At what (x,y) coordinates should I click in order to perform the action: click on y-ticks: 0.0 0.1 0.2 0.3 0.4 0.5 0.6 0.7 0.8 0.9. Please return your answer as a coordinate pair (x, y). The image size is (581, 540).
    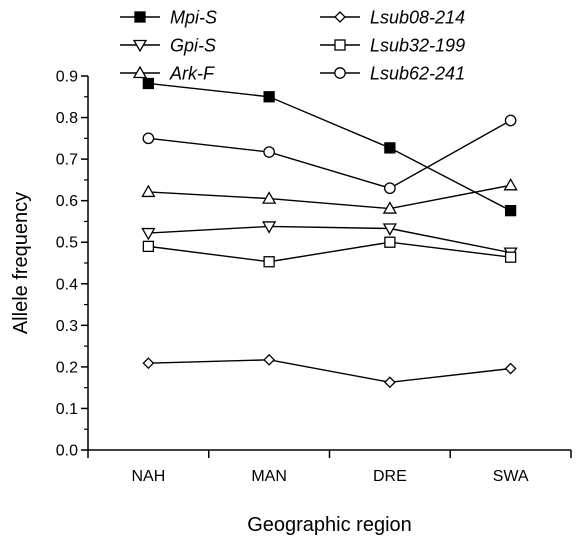
    Looking at the image, I should click on (72, 264).